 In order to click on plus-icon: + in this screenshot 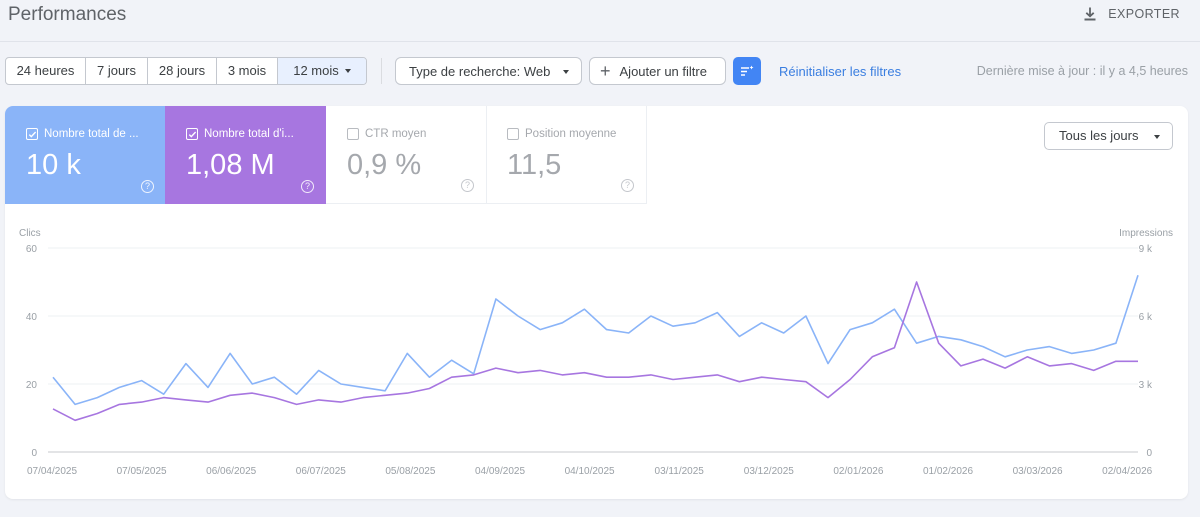, I will do `click(605, 71)`.